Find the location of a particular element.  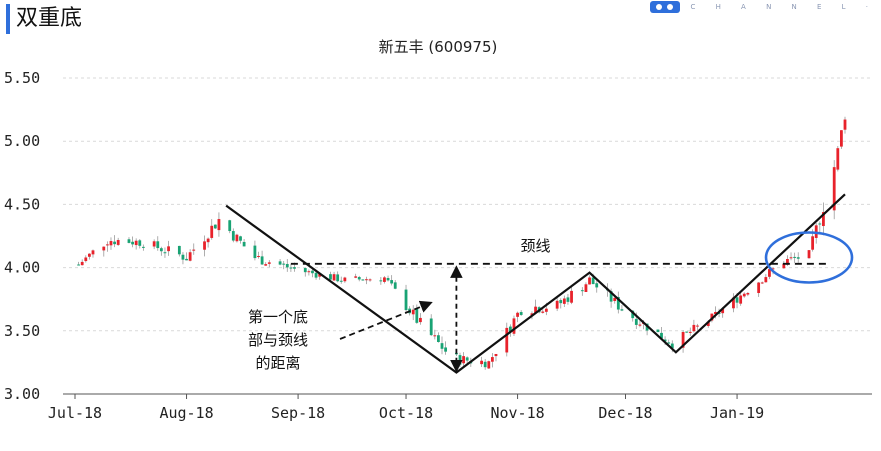

x-tick-label: Jan-19 is located at coordinates (737, 413).